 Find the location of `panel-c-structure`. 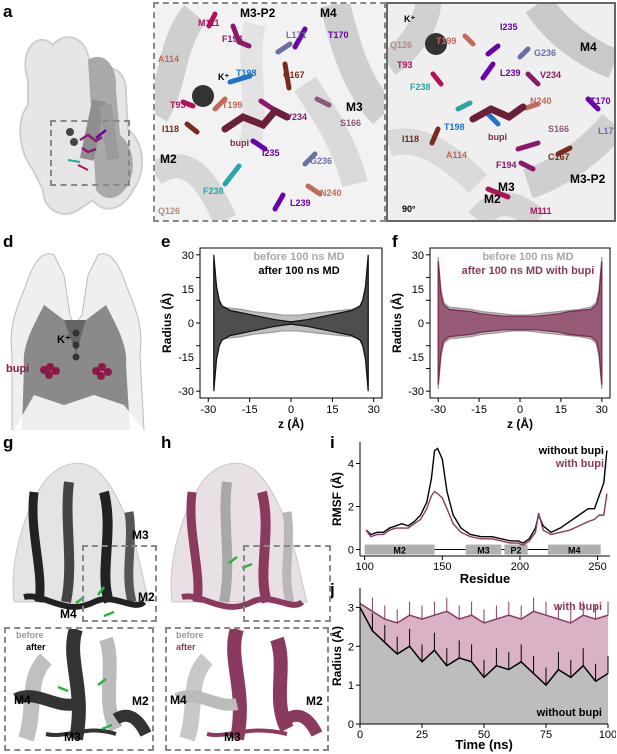

panel-c-structure is located at coordinates (501, 112).